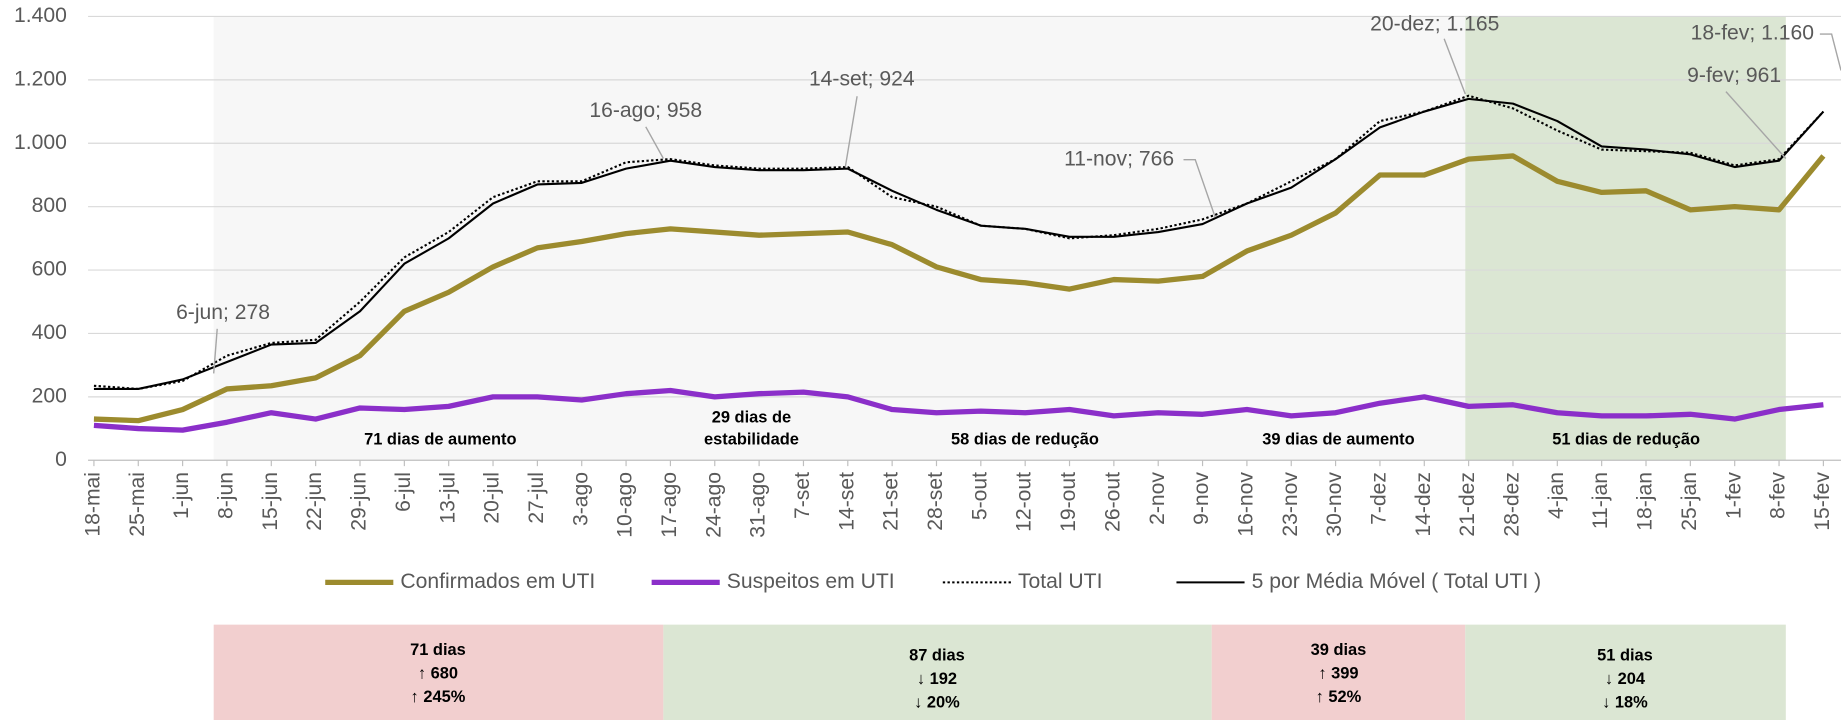 The width and height of the screenshot is (1841, 720). What do you see at coordinates (40, 78) in the screenshot?
I see `y-tick-label: 1.200` at bounding box center [40, 78].